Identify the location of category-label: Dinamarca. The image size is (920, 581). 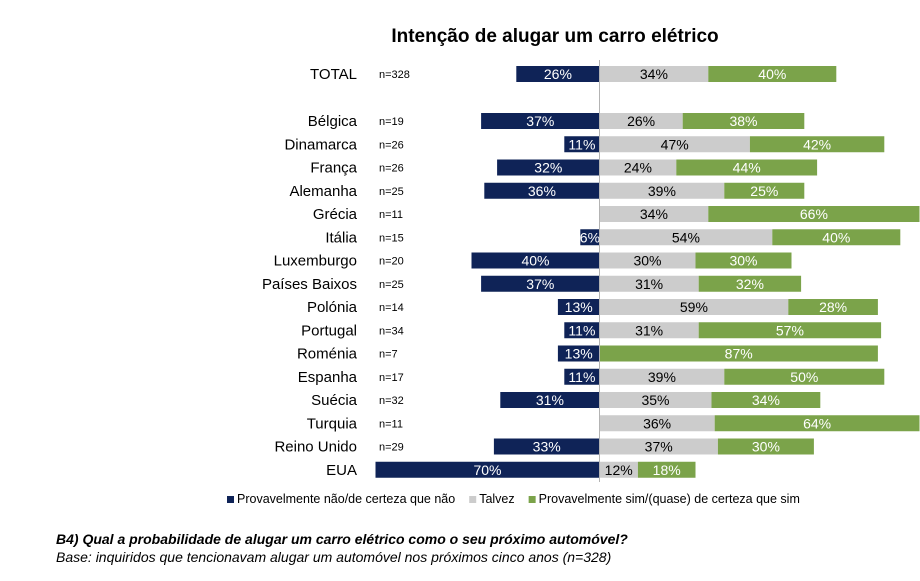
(320, 144).